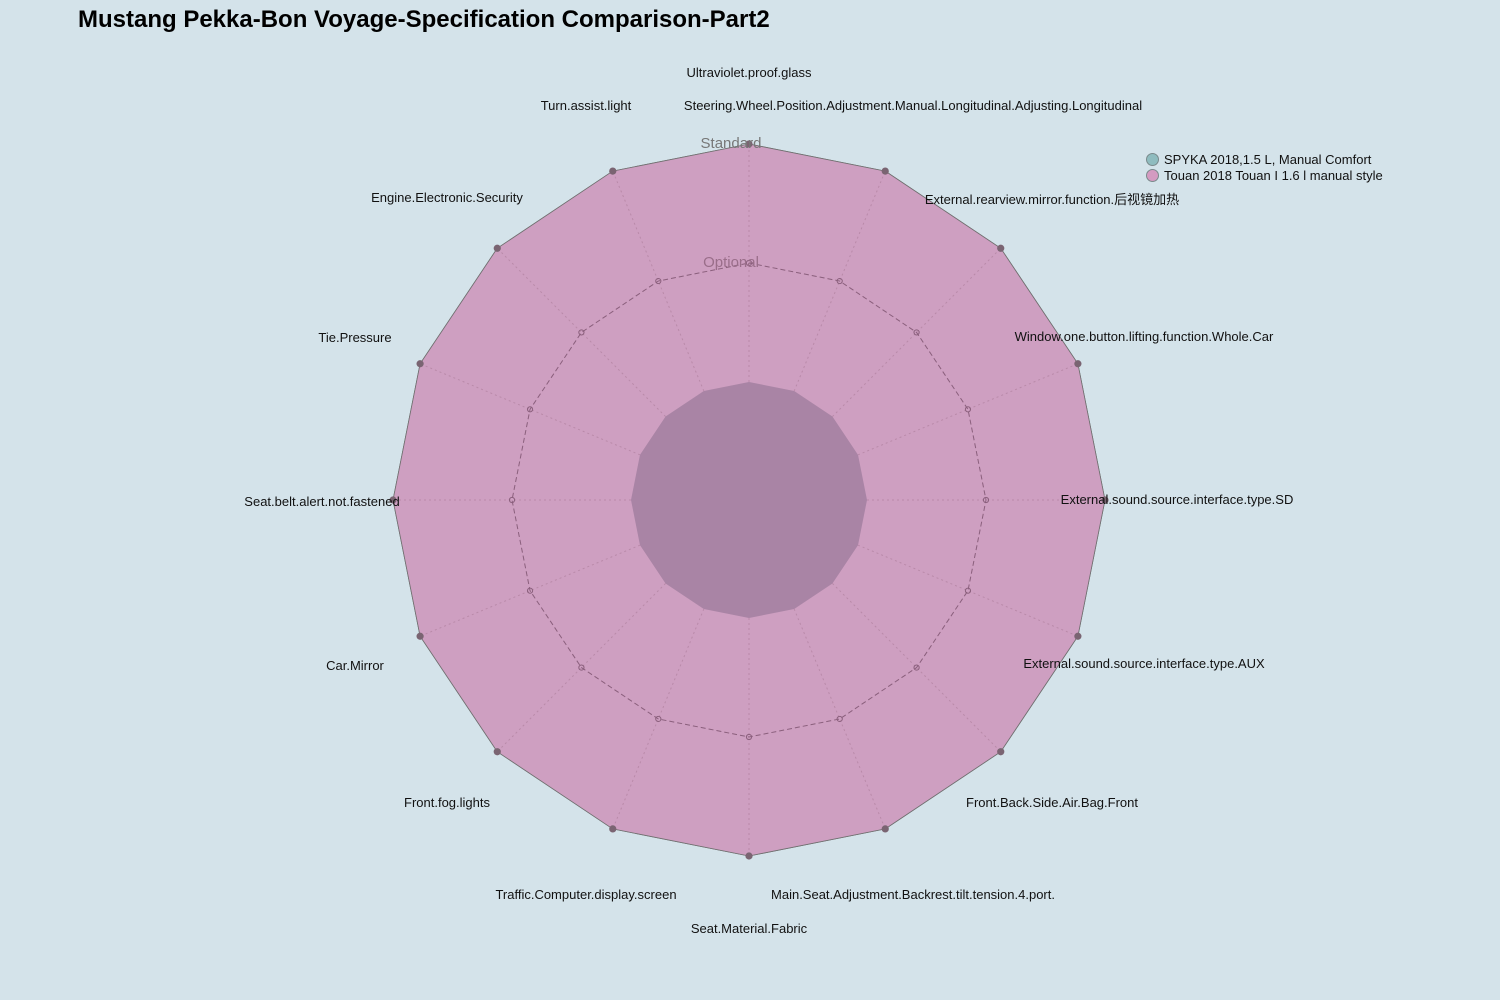 The width and height of the screenshot is (1500, 1000). What do you see at coordinates (321, 501) in the screenshot?
I see `axis-label: Seat.belt.alert.not.fastened` at bounding box center [321, 501].